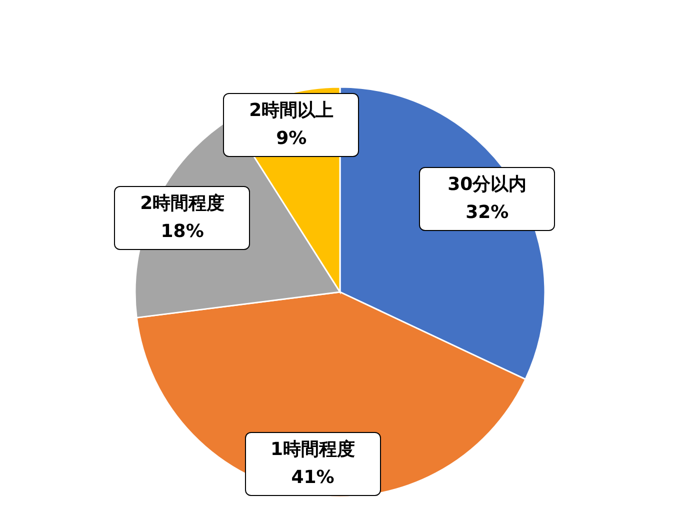  I want to click on data-label: 18%, so click(182, 232).